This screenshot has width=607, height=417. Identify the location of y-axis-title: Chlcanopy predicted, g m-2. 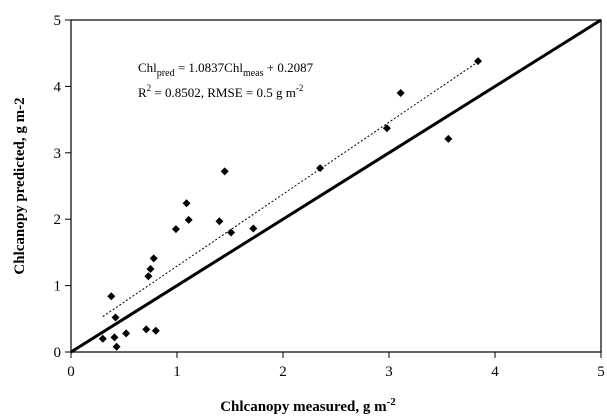
(20, 185).